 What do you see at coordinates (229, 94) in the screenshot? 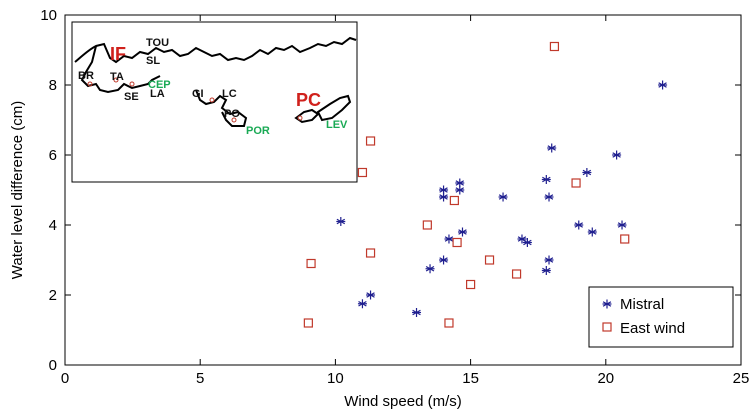
I see `map-label-lc: LC` at bounding box center [229, 94].